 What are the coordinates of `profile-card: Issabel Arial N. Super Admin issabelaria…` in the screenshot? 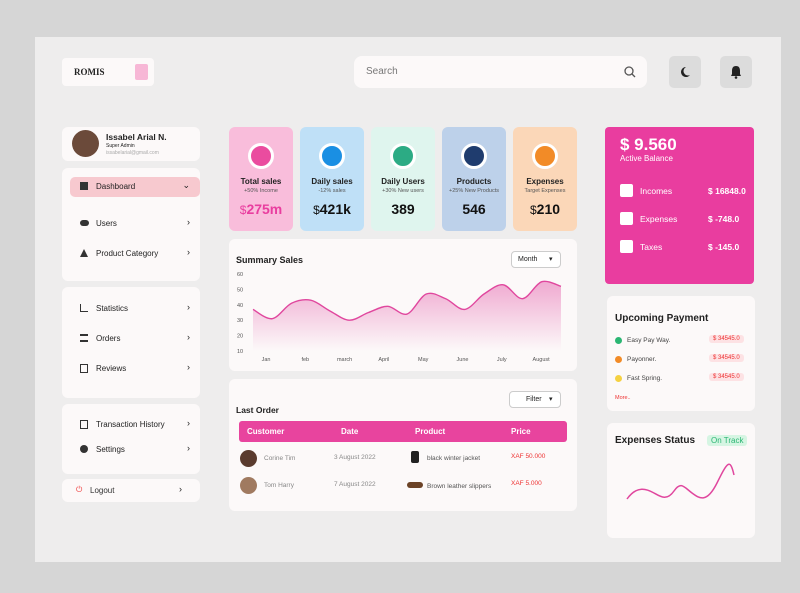 It's located at (131, 144).